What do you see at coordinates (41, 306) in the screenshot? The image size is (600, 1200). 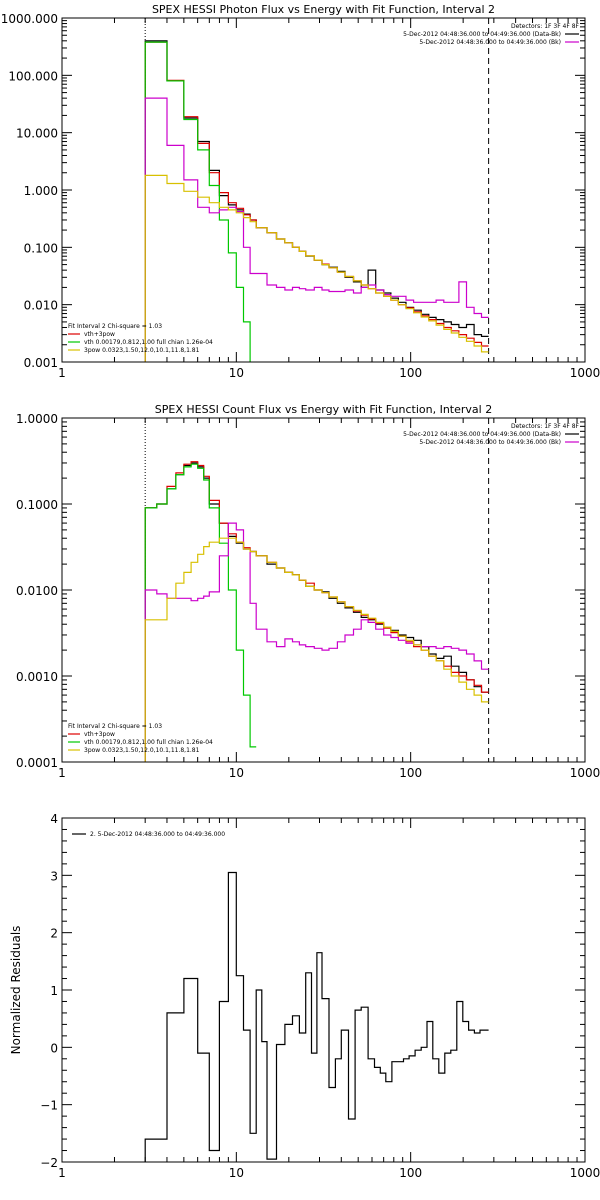 I see `y-tick-label: 0.010` at bounding box center [41, 306].